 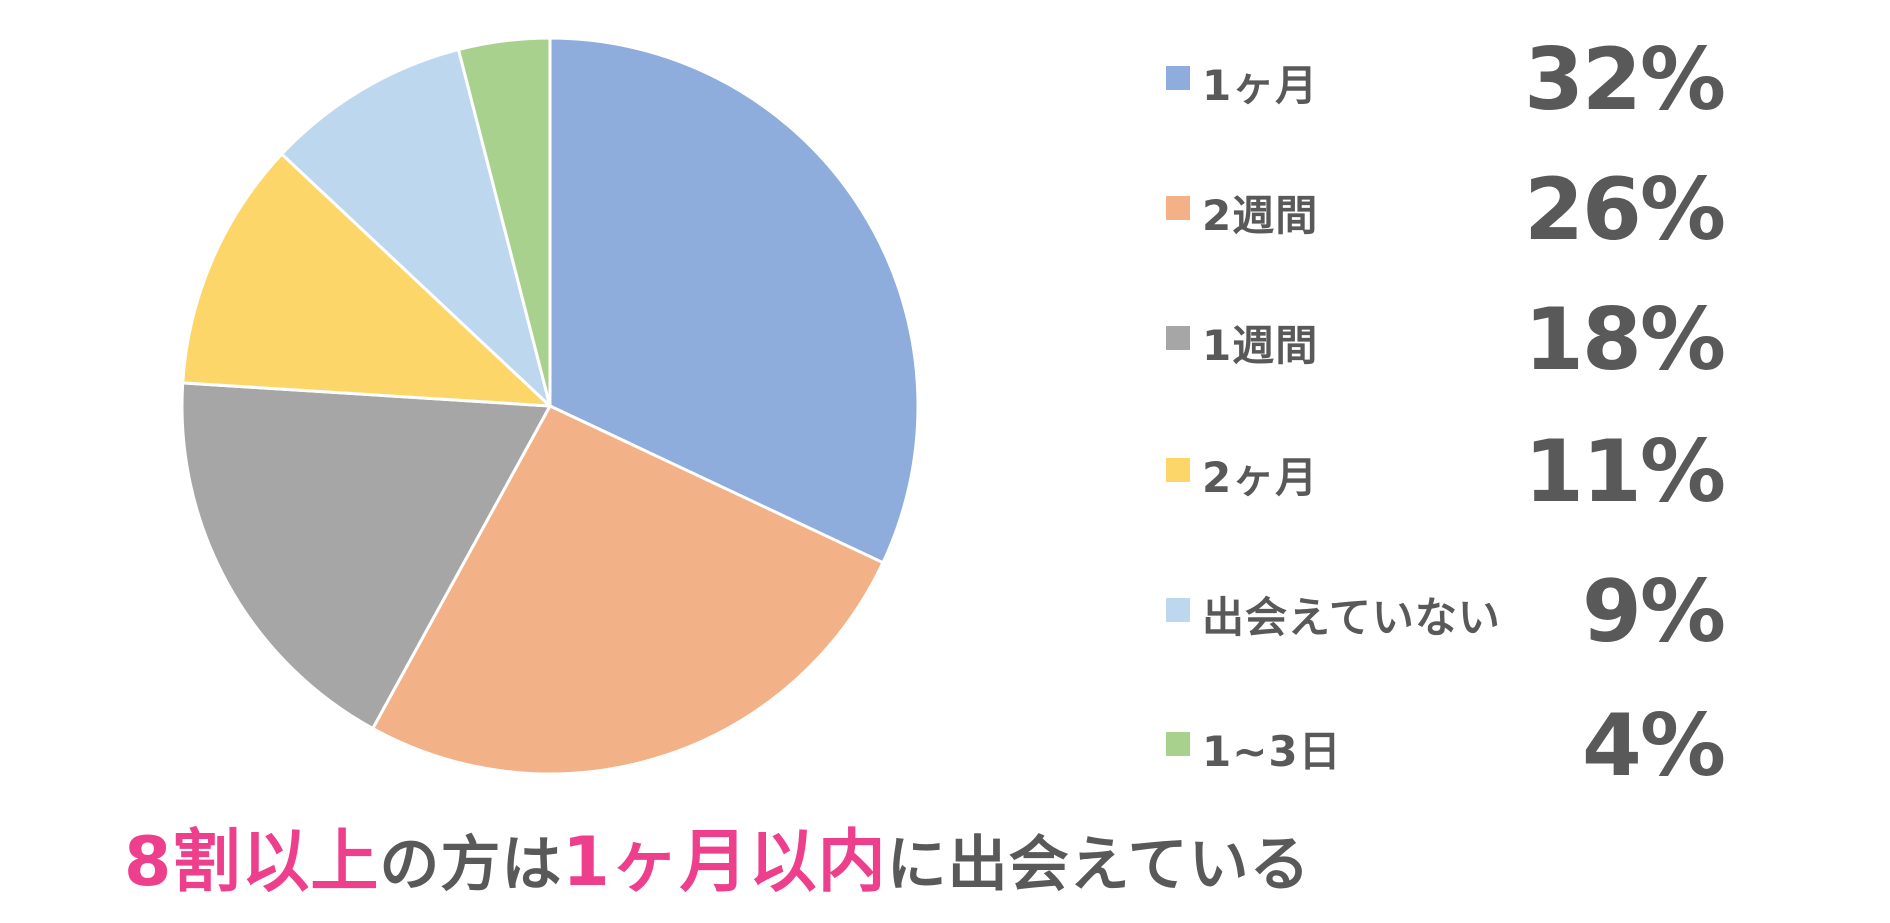 I want to click on legend-value: 32%, so click(x=1625, y=80).